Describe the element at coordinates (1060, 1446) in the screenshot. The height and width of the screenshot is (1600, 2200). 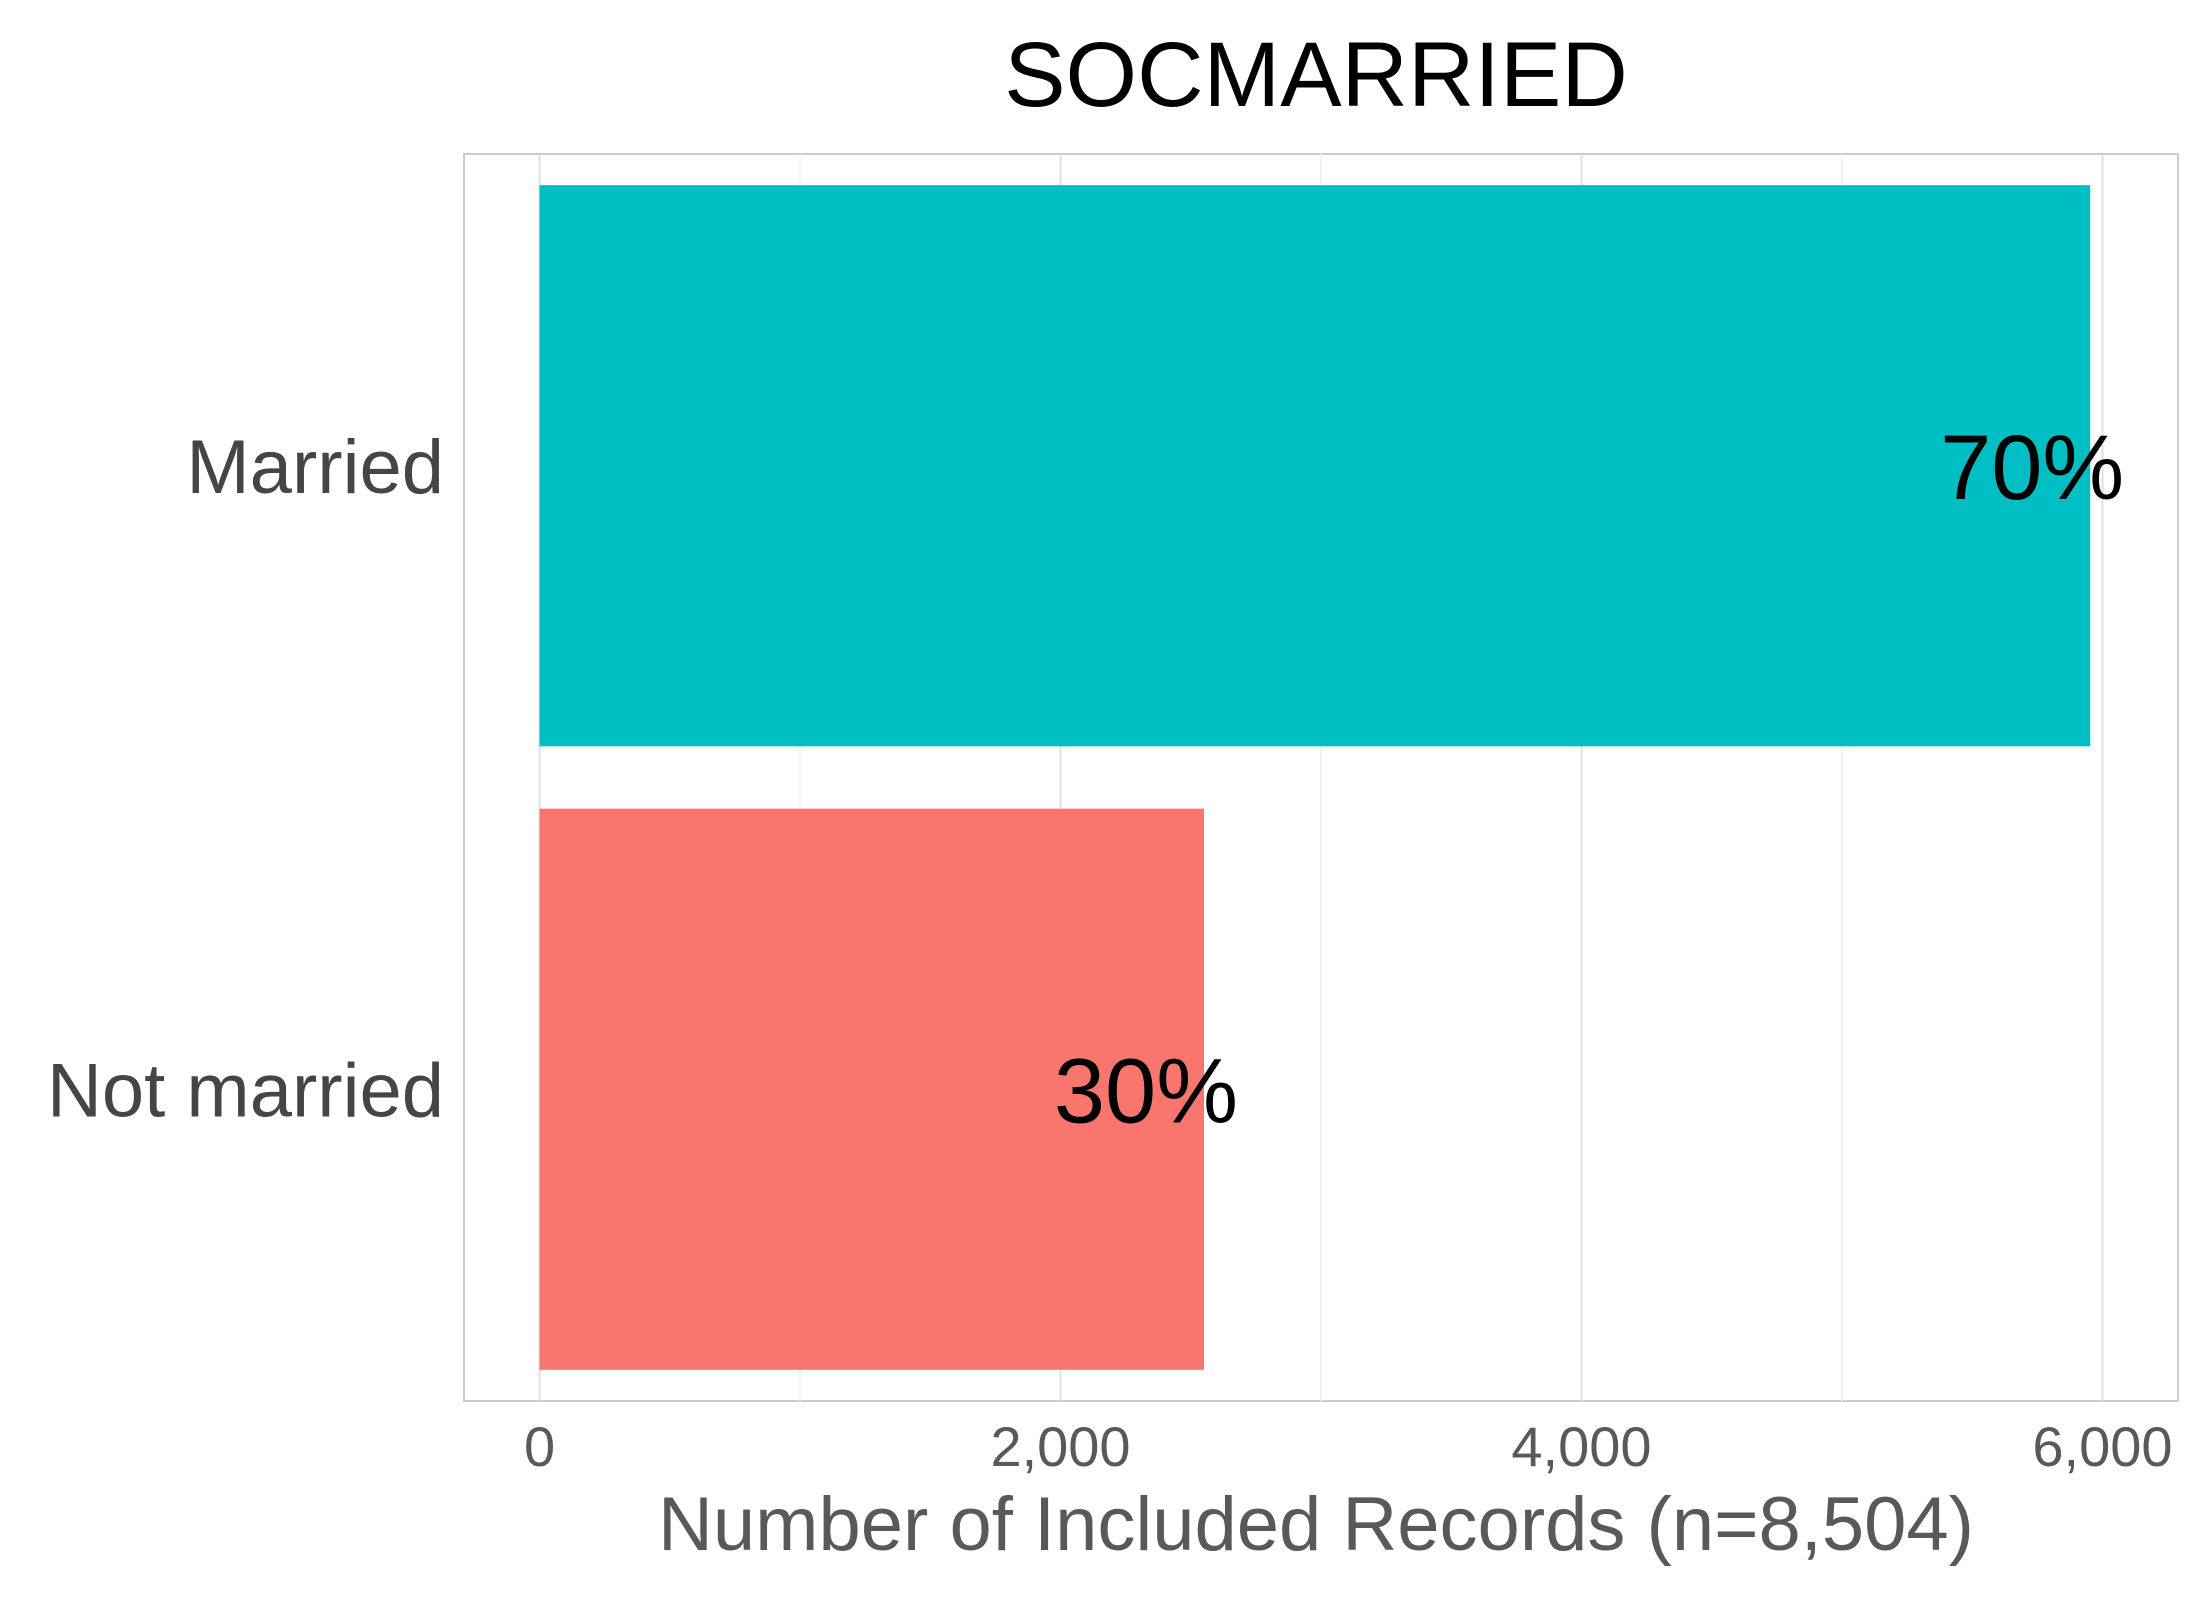
I see `x-tick-label: 2,000` at that location.